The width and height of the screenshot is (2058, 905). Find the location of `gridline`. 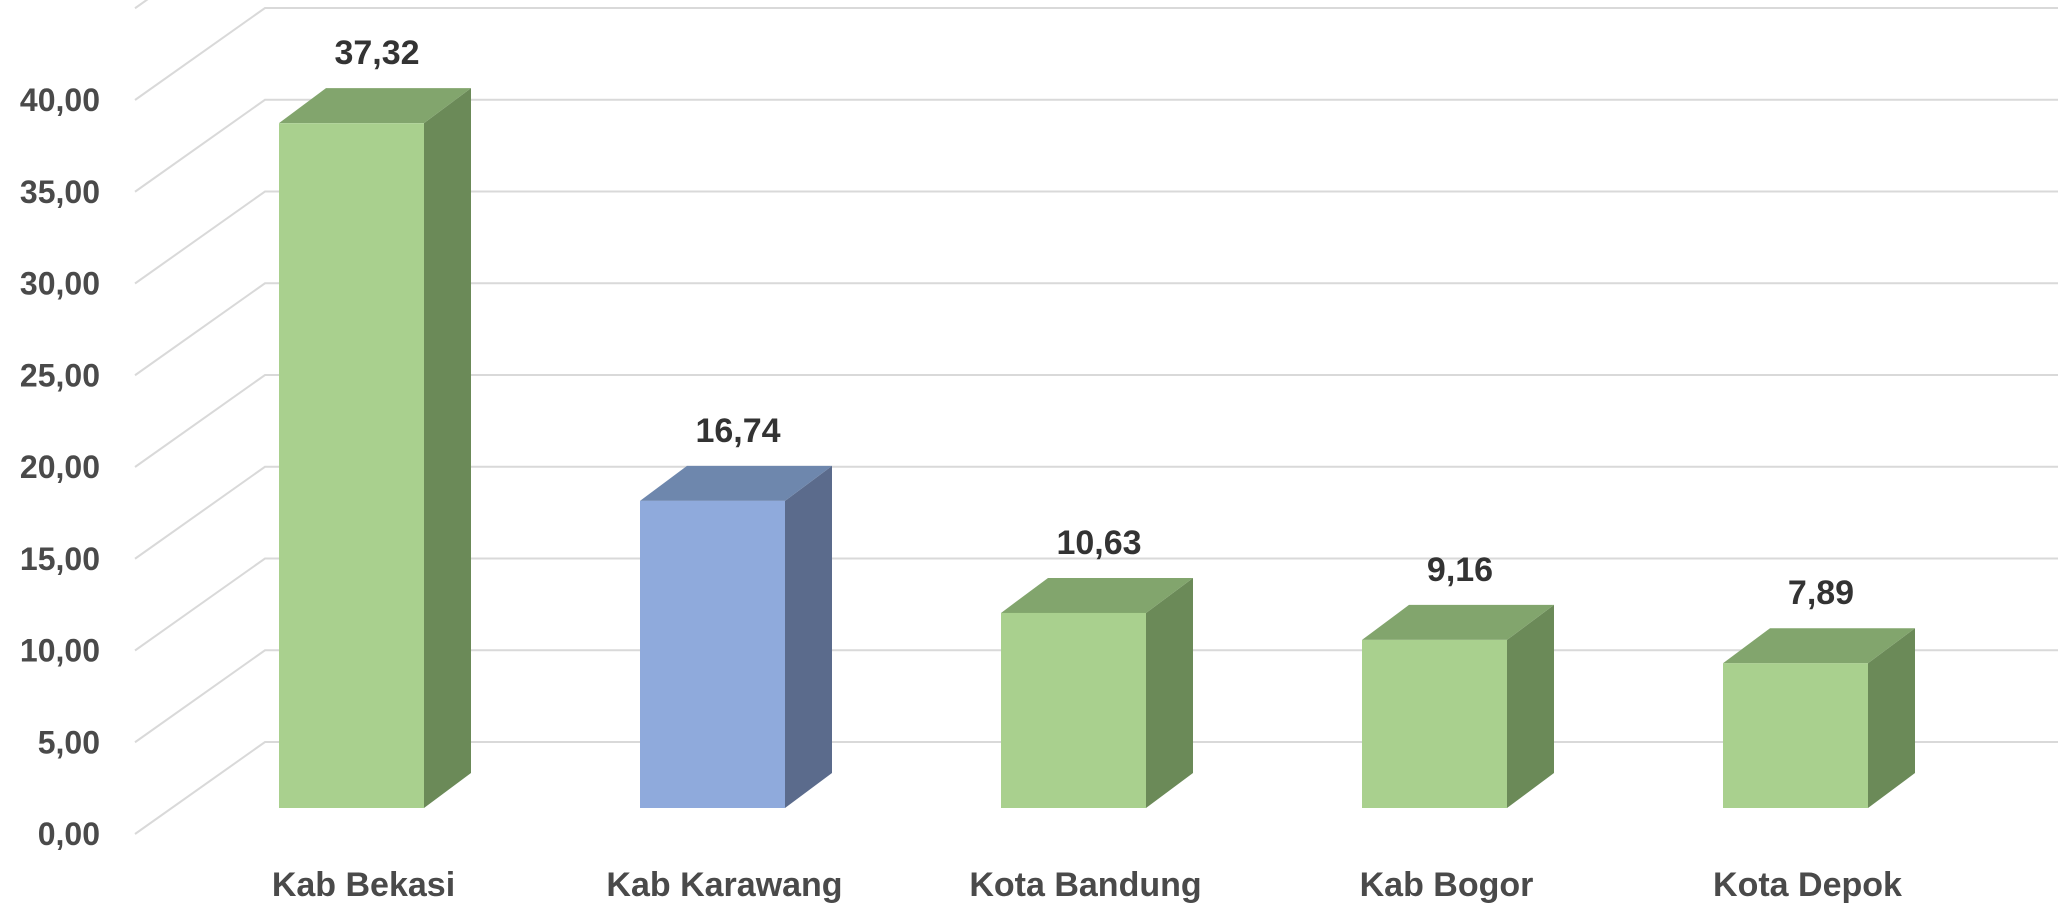

gridline is located at coordinates (1096, 54).